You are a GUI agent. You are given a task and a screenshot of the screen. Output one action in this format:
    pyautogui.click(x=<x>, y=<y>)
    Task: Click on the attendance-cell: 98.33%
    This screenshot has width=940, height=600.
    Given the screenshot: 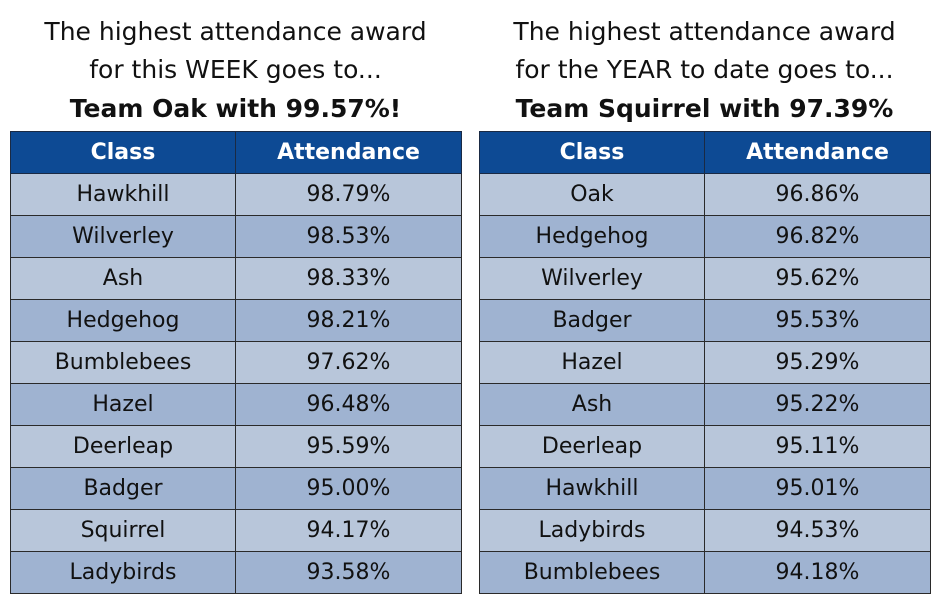 What is the action you would take?
    pyautogui.click(x=348, y=278)
    